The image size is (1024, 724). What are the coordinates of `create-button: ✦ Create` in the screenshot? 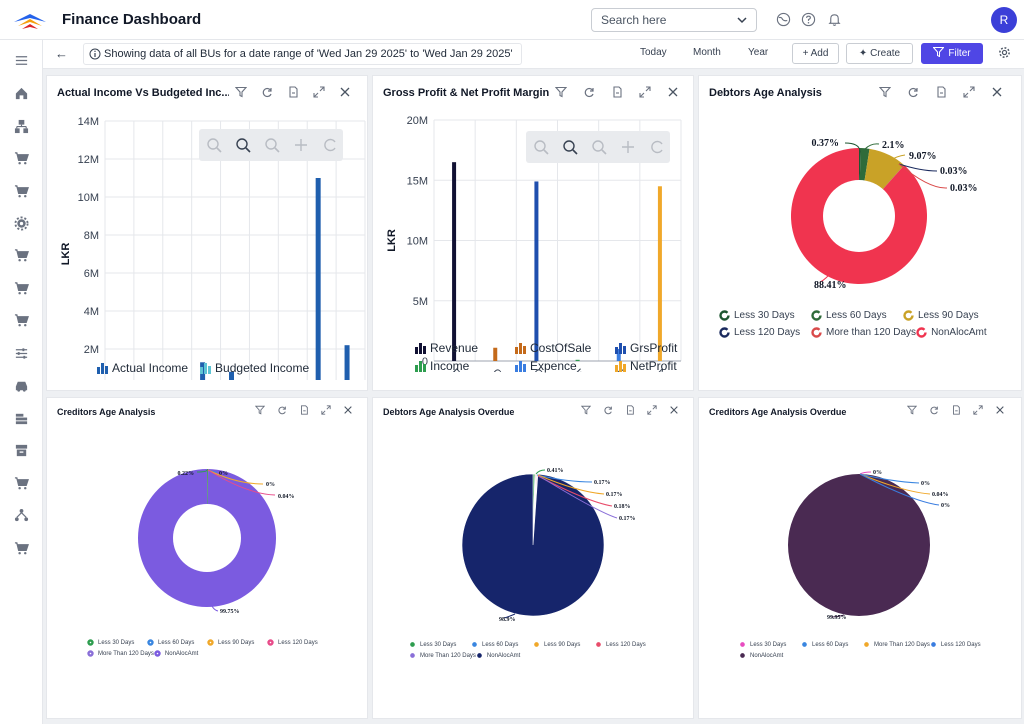 It's located at (879, 53).